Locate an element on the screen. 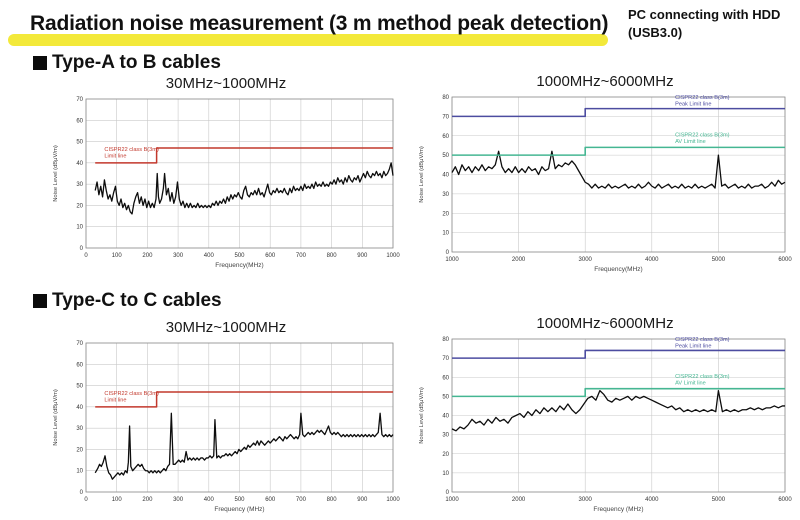 The width and height of the screenshot is (800, 520). x-tick-label: 100 is located at coordinates (117, 256).